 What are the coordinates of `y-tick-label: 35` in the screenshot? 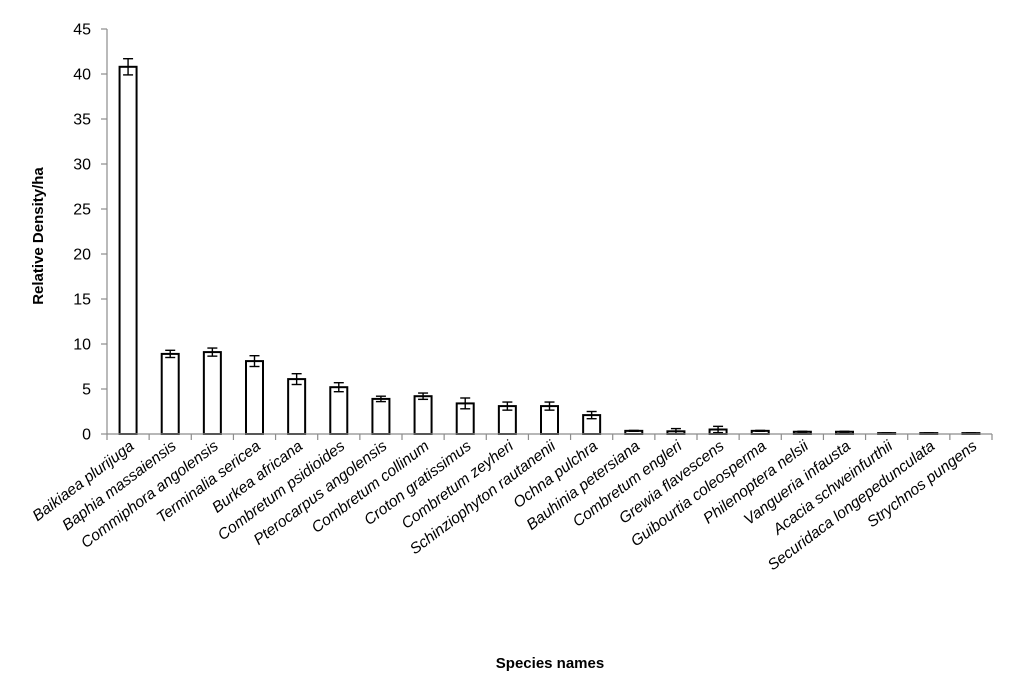 It's located at (82, 120).